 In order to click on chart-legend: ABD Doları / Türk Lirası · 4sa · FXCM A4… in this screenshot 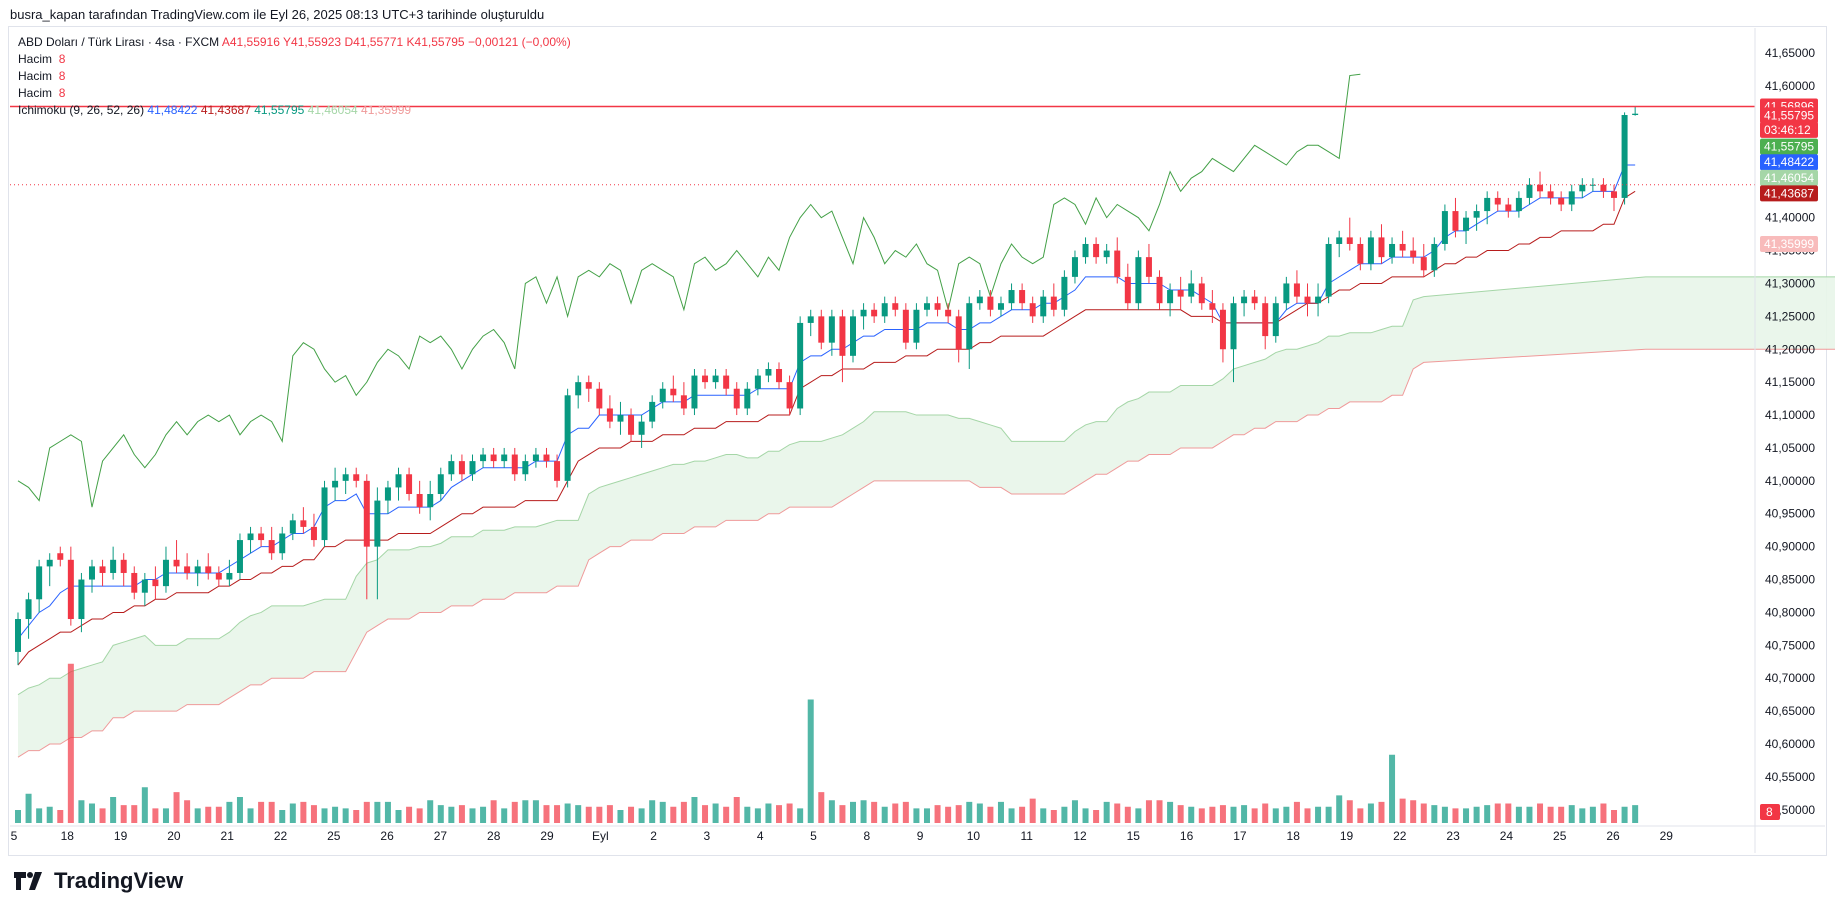, I will do `click(294, 76)`.